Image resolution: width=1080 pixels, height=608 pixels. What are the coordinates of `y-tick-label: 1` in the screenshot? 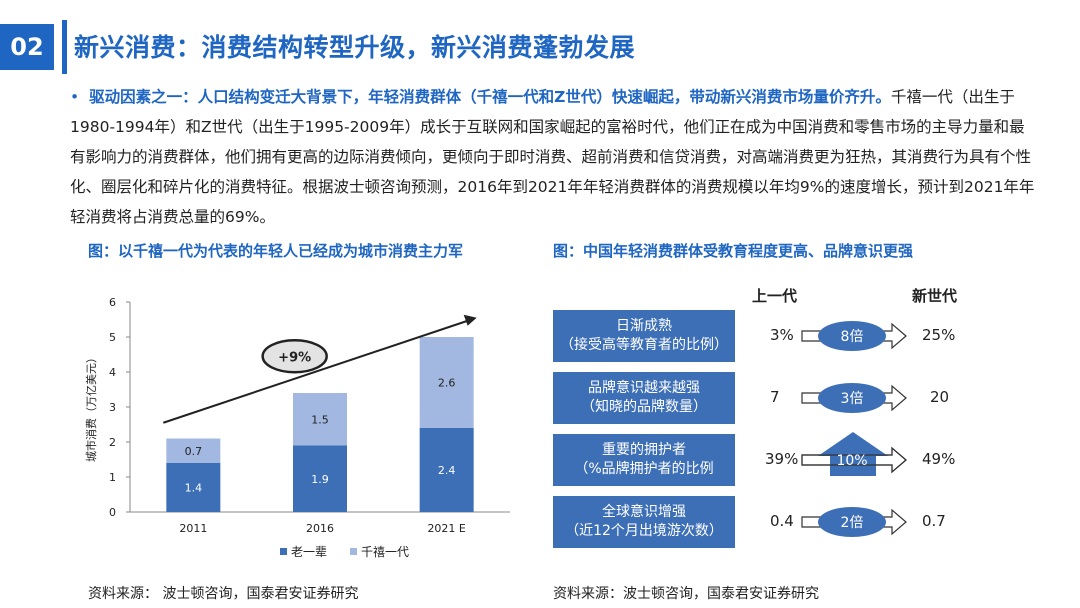 It's located at (112, 477).